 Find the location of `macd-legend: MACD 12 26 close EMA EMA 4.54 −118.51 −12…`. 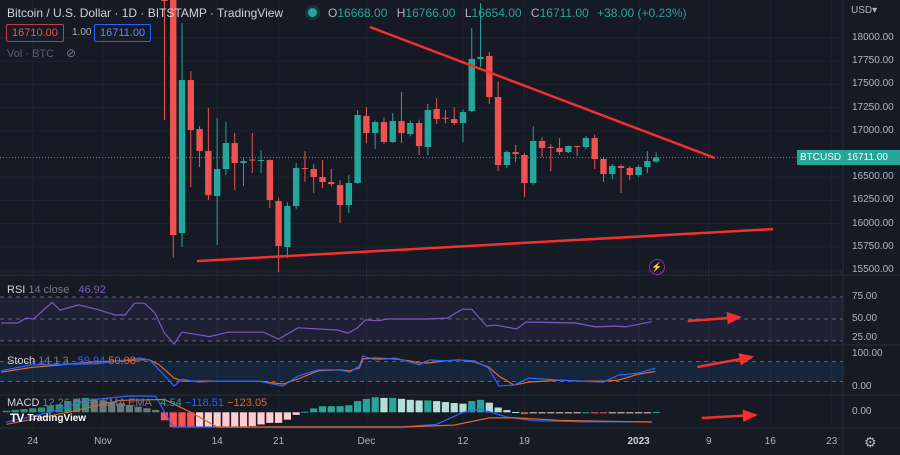

macd-legend: MACD 12 26 close EMA EMA 4.54 −118.51 −12… is located at coordinates (137, 403).